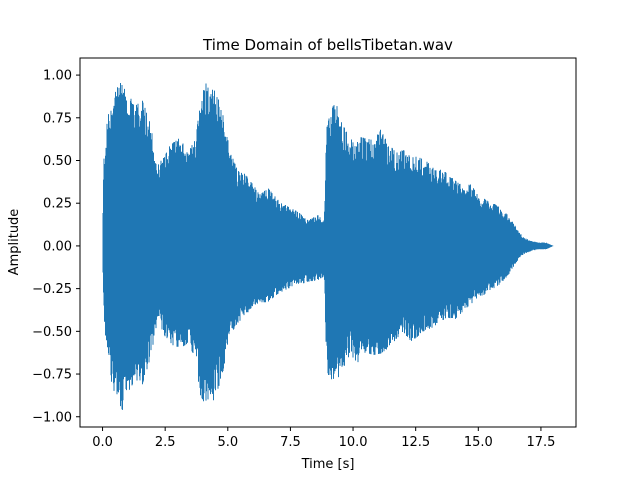  What do you see at coordinates (478, 442) in the screenshot?
I see `x-tick-label: 15.0` at bounding box center [478, 442].